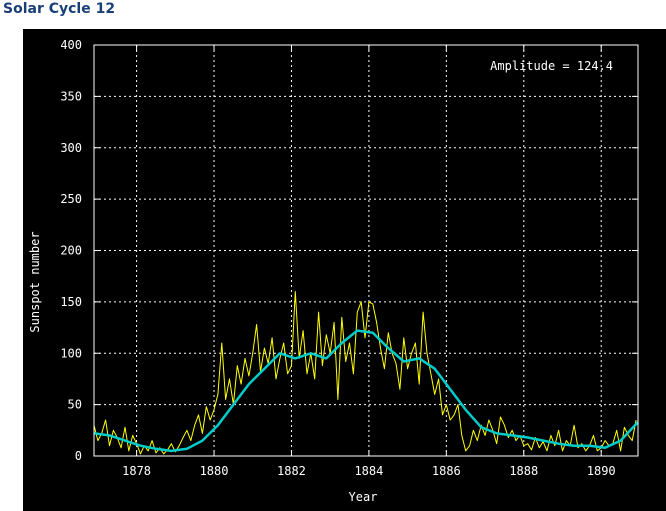  What do you see at coordinates (75, 405) in the screenshot?
I see `y-tick-label: 50` at bounding box center [75, 405].